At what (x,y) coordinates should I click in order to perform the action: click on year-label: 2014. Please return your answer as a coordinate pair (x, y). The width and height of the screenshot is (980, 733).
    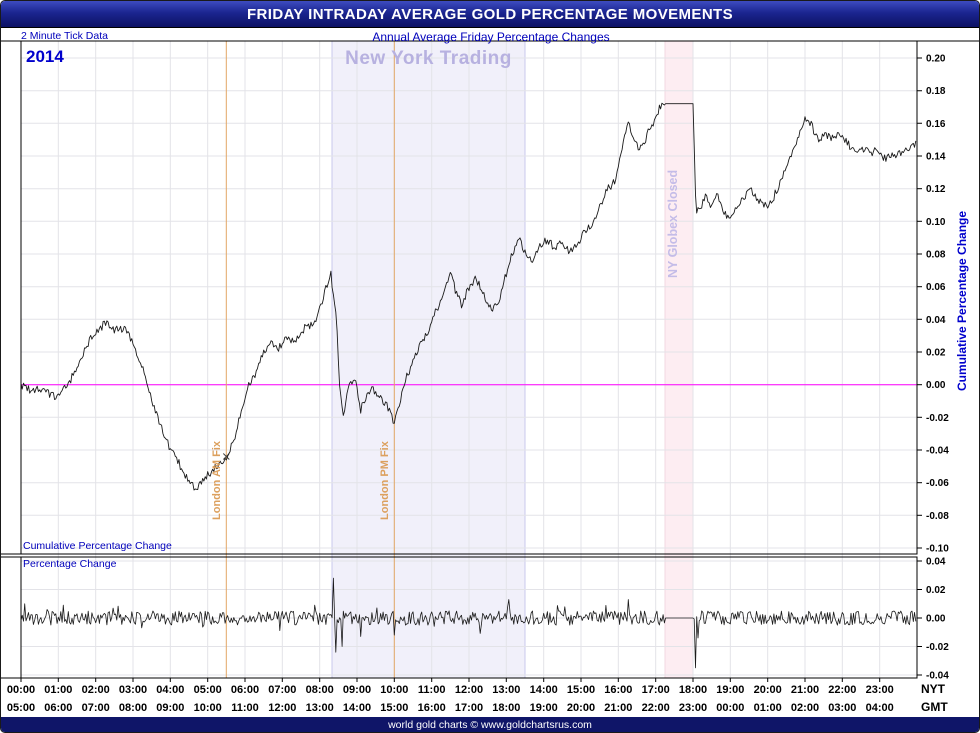
    Looking at the image, I should click on (45, 56).